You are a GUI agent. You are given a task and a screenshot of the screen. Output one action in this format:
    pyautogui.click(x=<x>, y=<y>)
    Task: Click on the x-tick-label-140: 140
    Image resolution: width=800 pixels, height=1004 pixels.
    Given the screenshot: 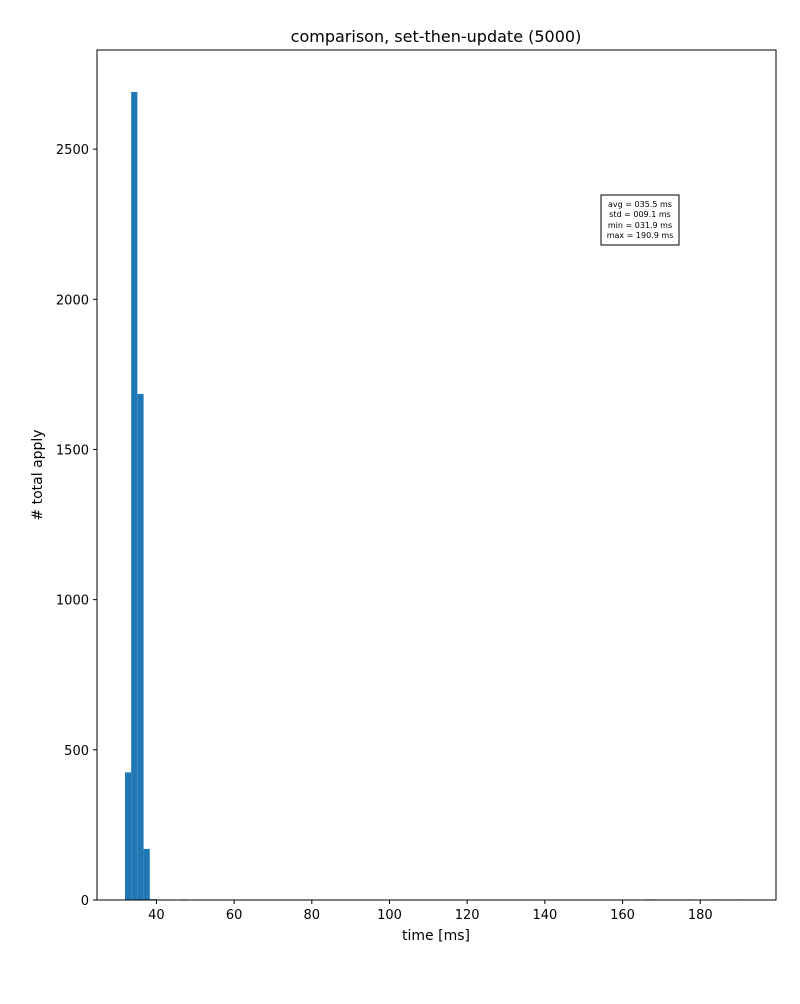 What is the action you would take?
    pyautogui.click(x=544, y=915)
    